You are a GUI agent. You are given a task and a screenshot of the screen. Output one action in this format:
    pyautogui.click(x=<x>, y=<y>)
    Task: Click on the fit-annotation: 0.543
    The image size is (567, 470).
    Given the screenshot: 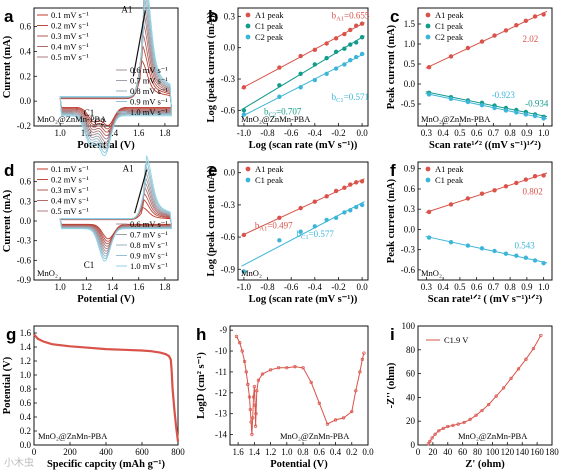 What is the action you would take?
    pyautogui.click(x=524, y=245)
    